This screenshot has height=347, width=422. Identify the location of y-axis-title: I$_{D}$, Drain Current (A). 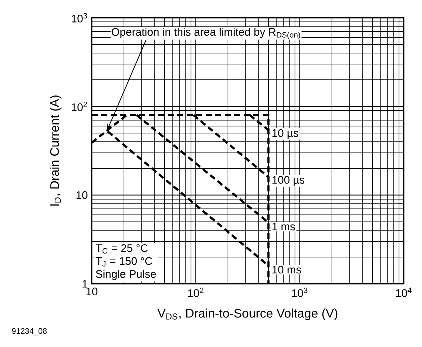
(56, 151).